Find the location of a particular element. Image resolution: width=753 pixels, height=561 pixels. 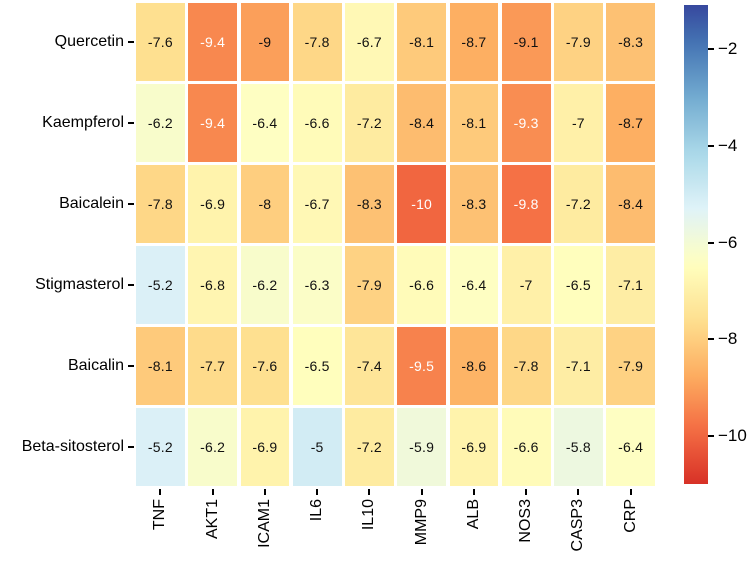

cell-value: -6.7 is located at coordinates (369, 42).